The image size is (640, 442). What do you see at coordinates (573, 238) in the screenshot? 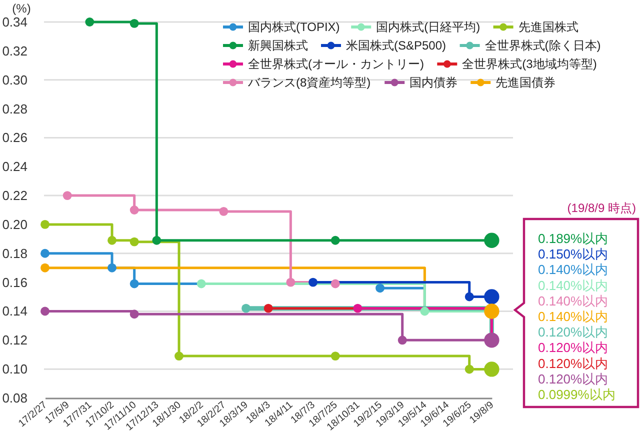
I see `text: 0.189%以内` at bounding box center [573, 238].